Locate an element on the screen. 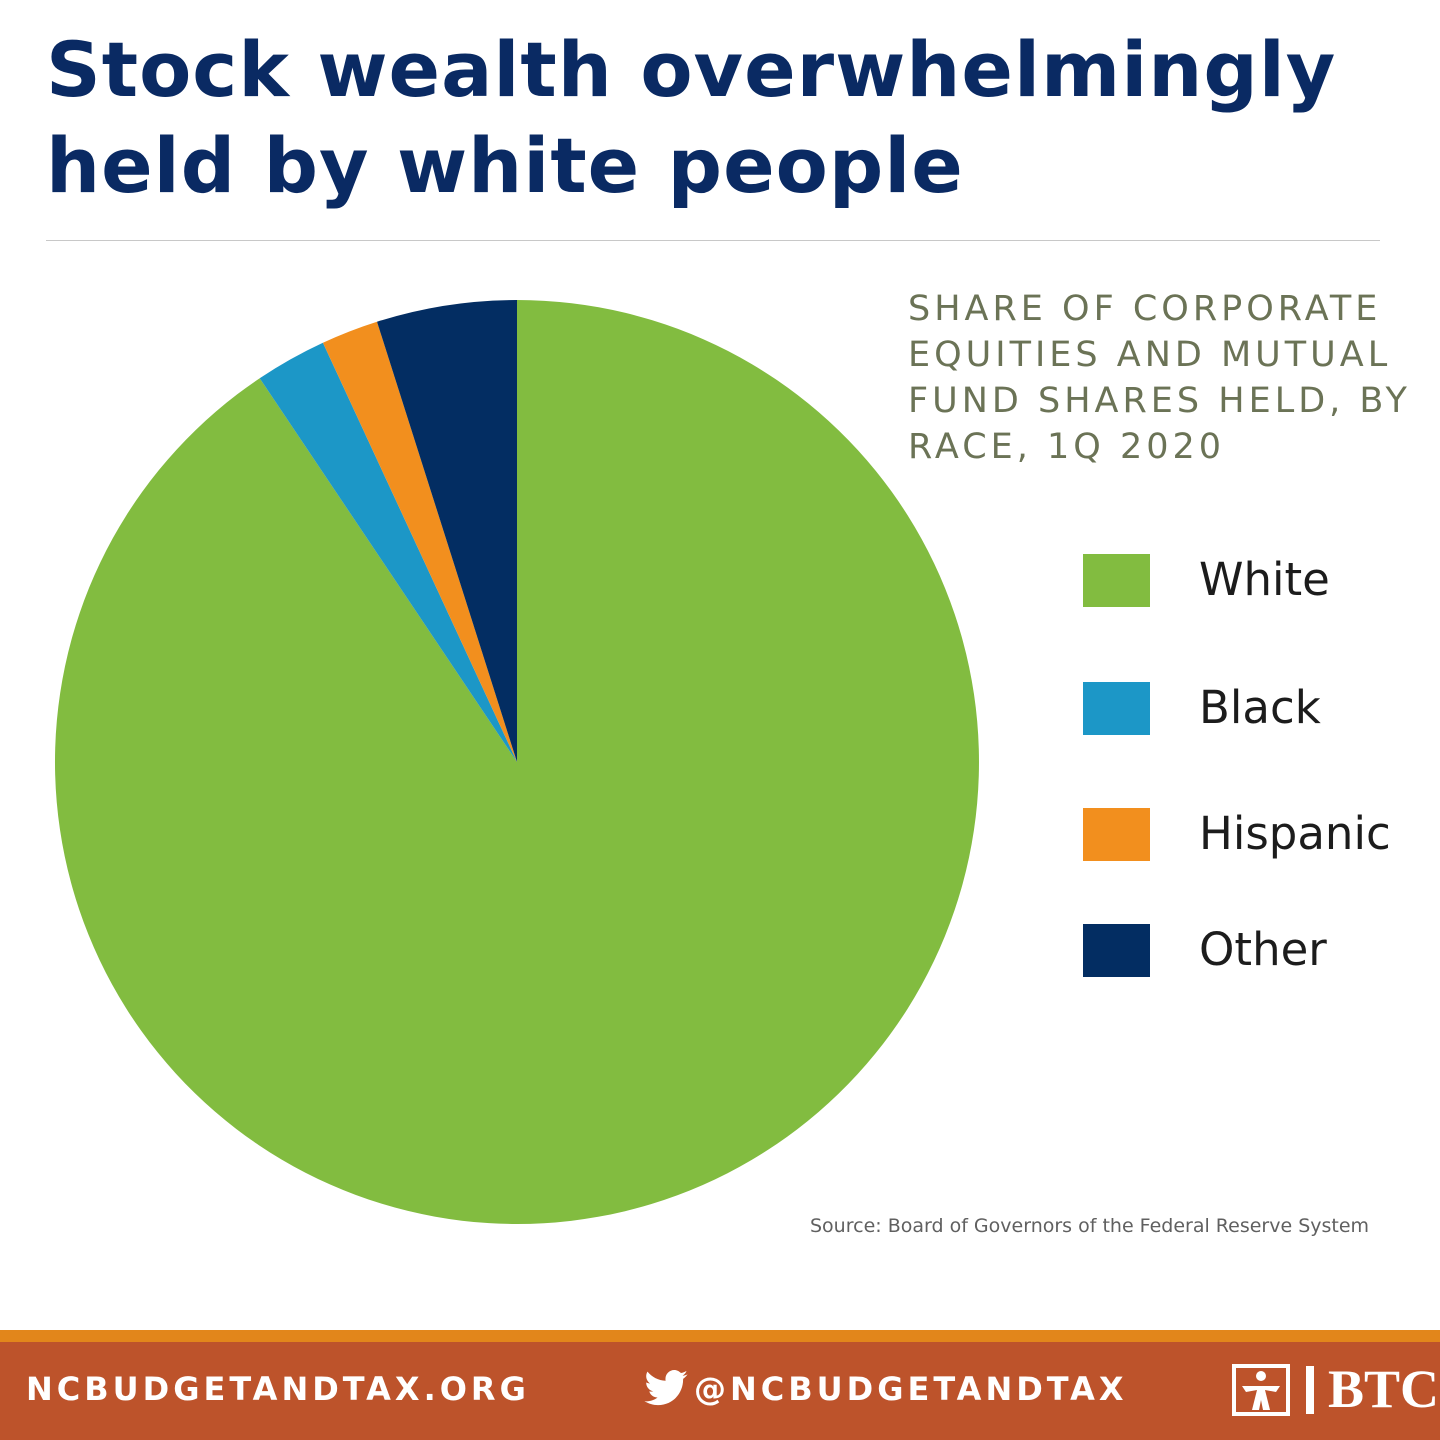 Image resolution: width=1440 pixels, height=1440 pixels. legend-label-other: Other is located at coordinates (1263, 949).